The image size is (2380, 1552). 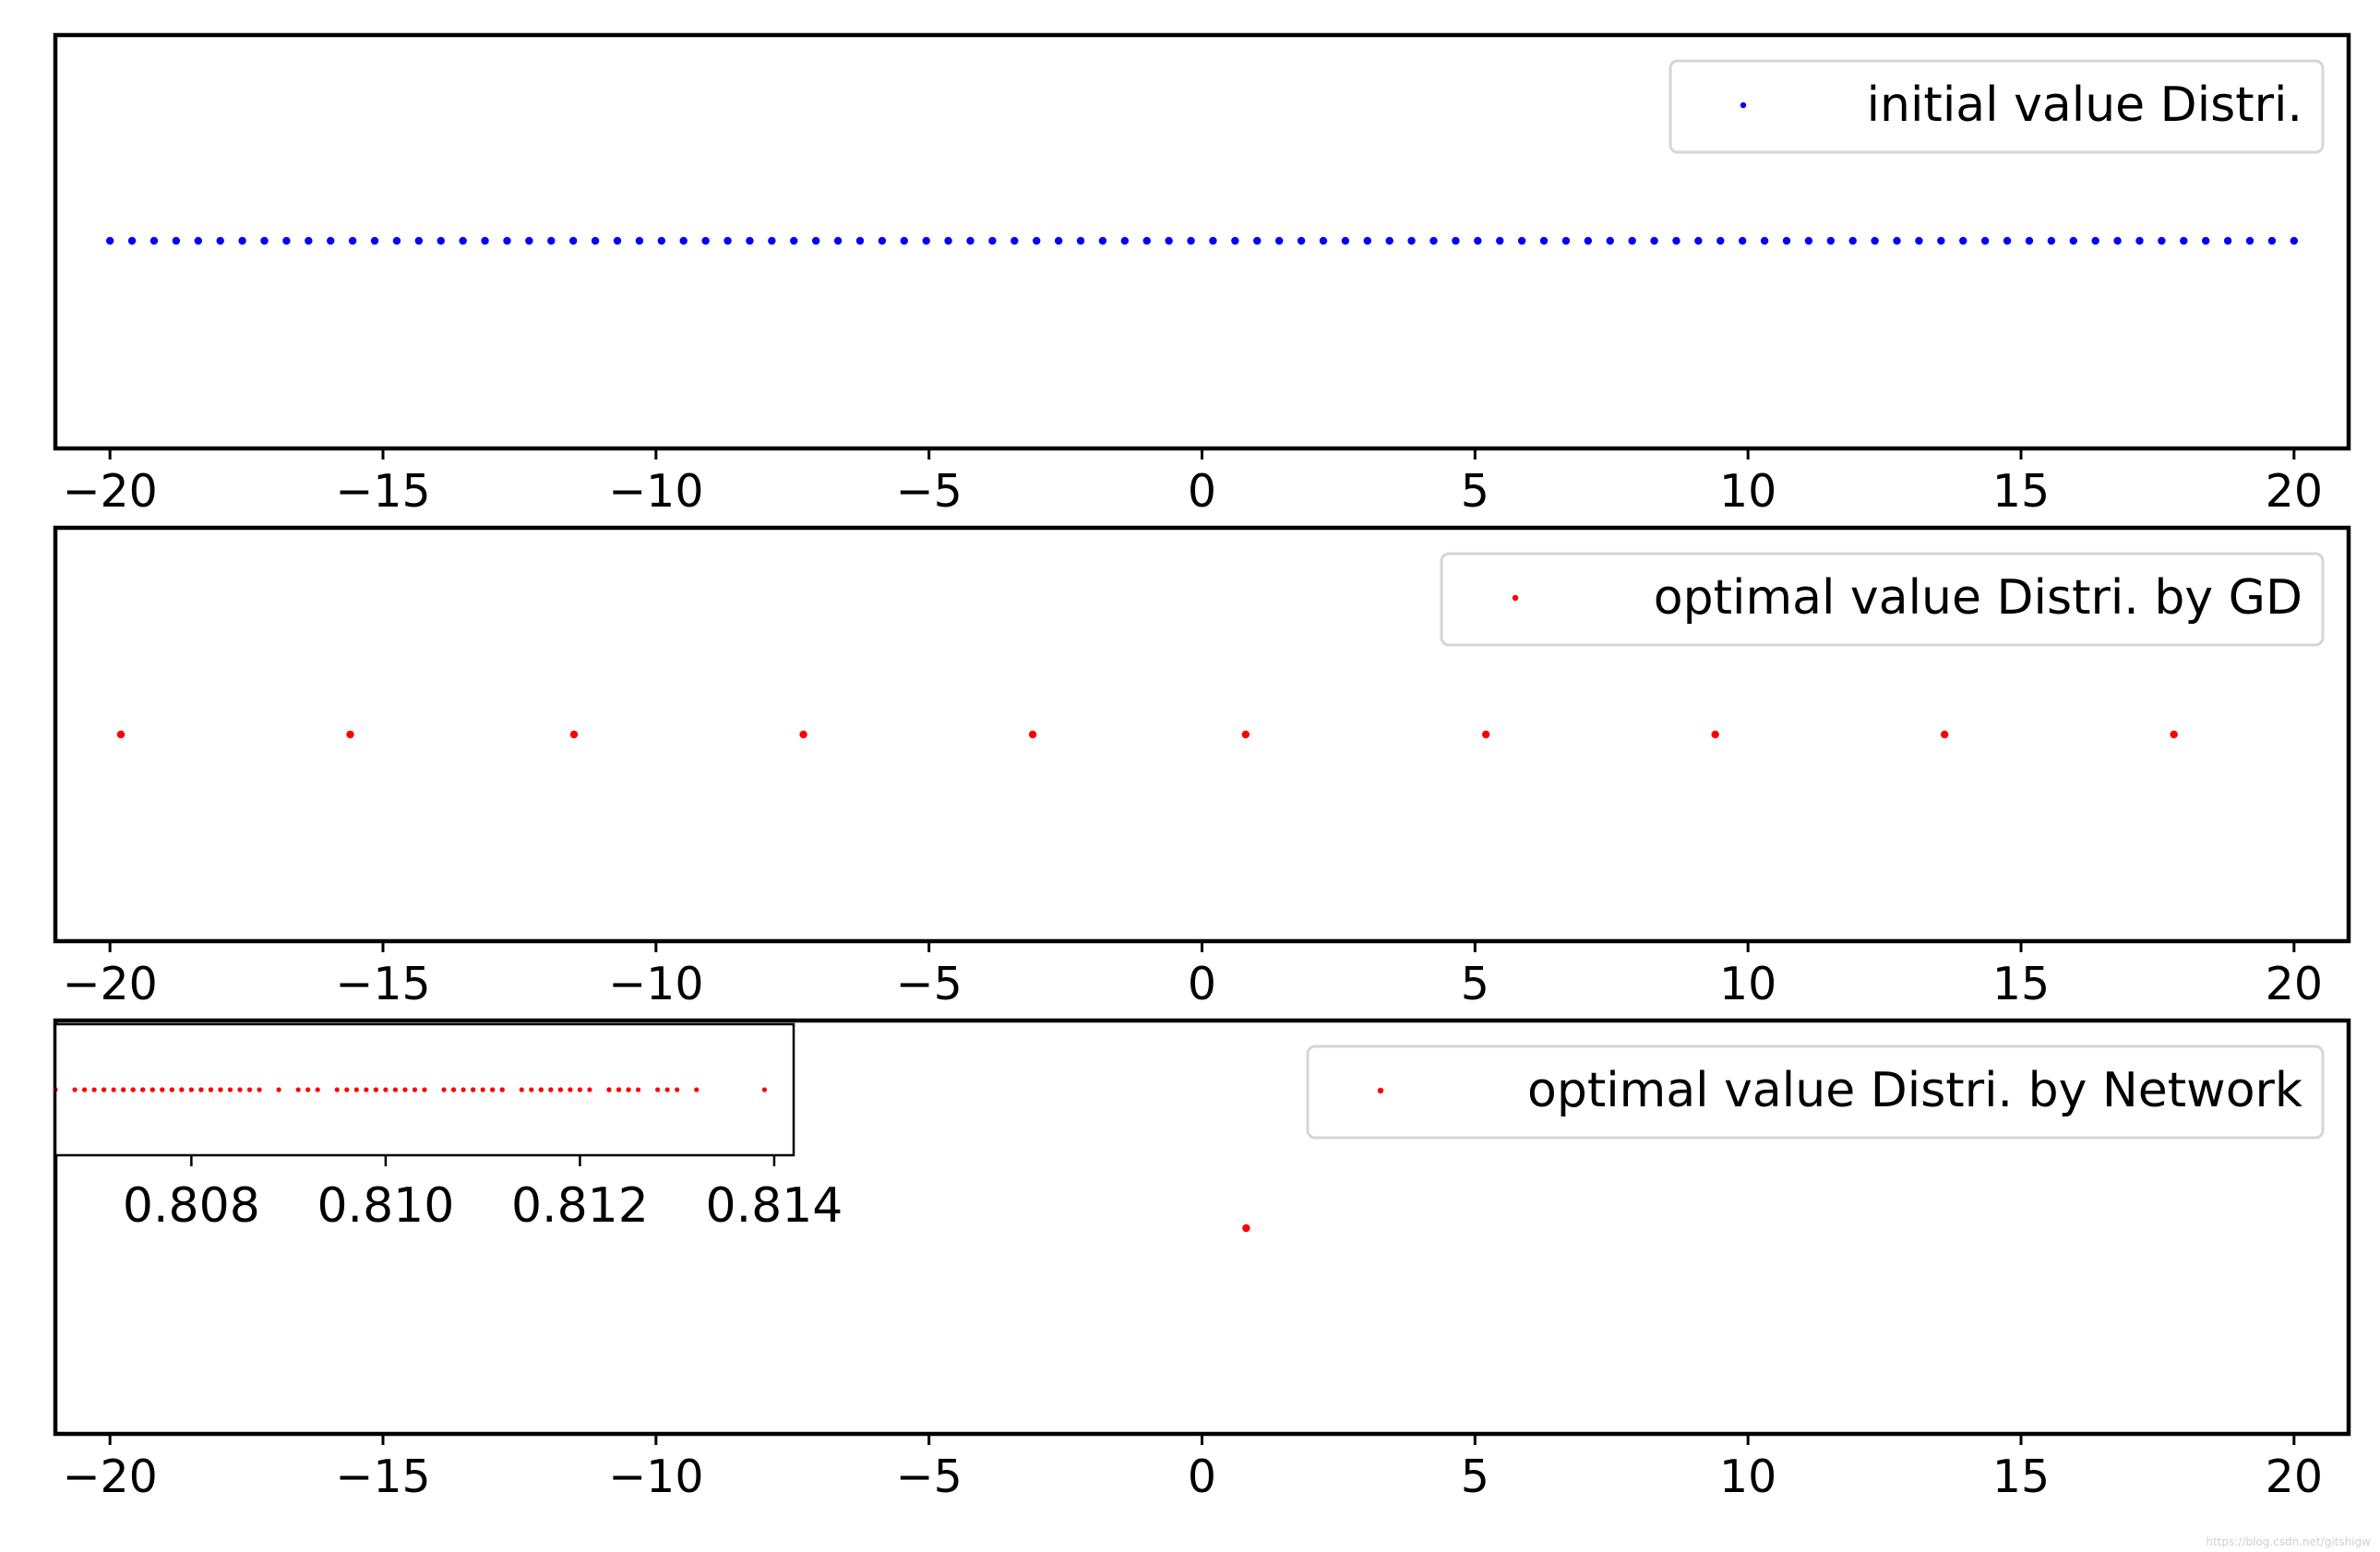 What do you see at coordinates (2084, 105) in the screenshot?
I see `legend-label: initial value Distri.` at bounding box center [2084, 105].